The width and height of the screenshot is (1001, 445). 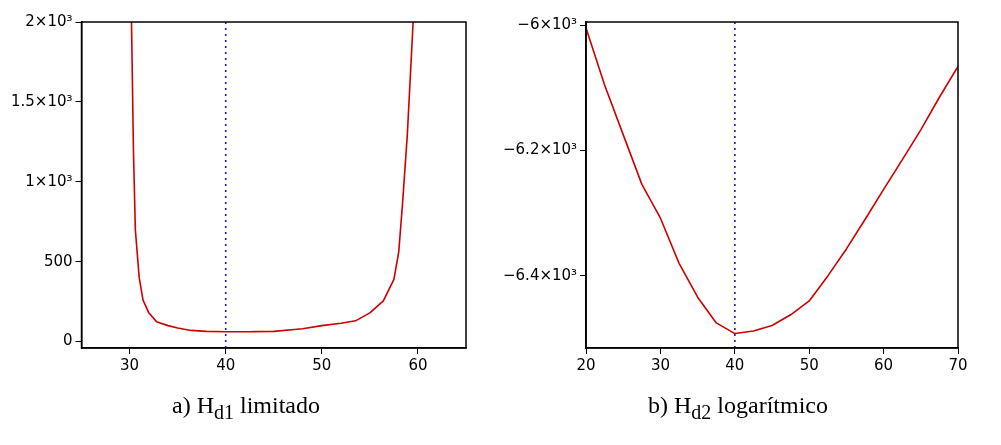 I want to click on y-tick-label: 500, so click(x=58, y=260).